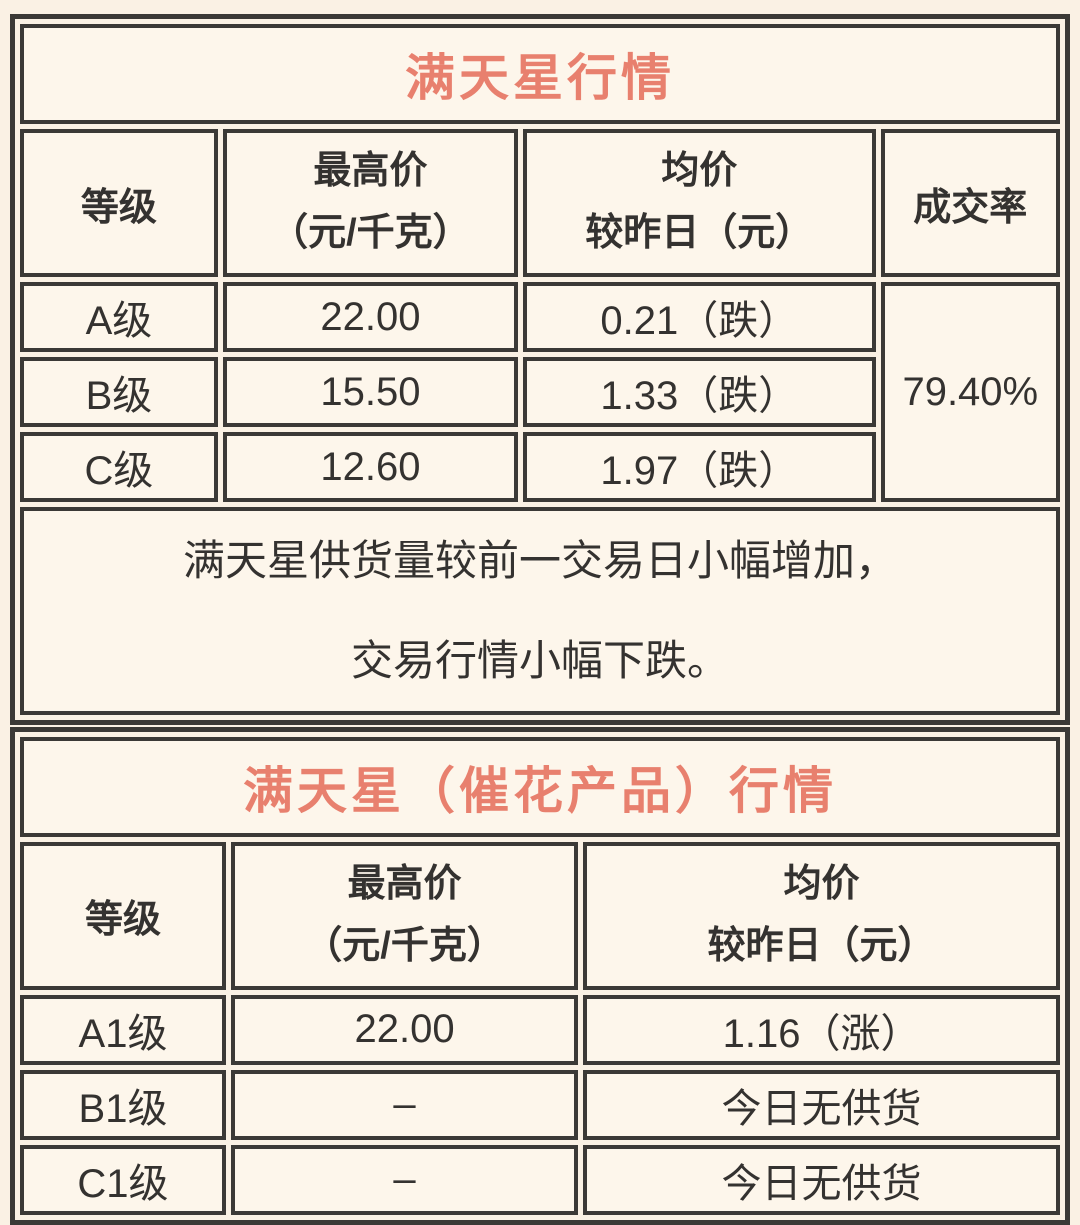 Image resolution: width=1080 pixels, height=1225 pixels. I want to click on table1-header-max-price: 最高价 （元/千克）, so click(370, 203).